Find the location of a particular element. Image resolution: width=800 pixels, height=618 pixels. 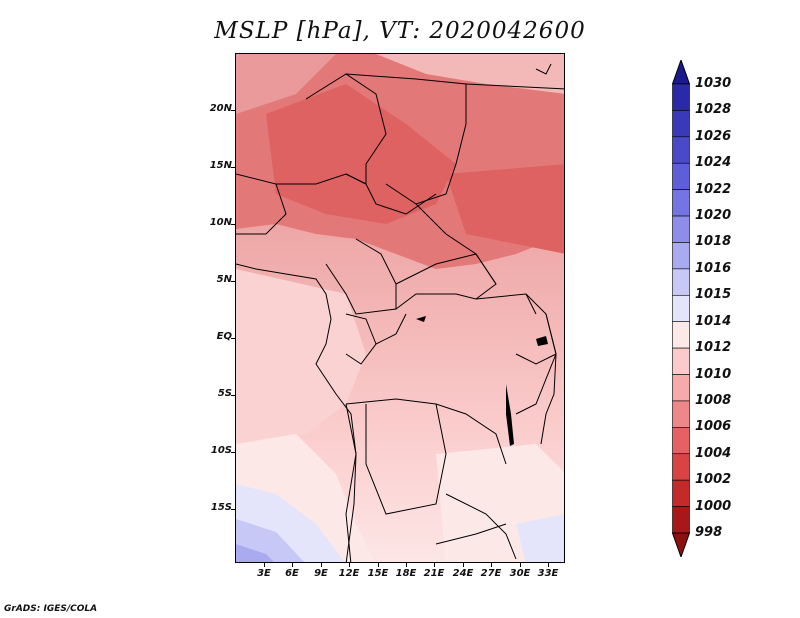

lat-label: 20N is located at coordinates (220, 108).